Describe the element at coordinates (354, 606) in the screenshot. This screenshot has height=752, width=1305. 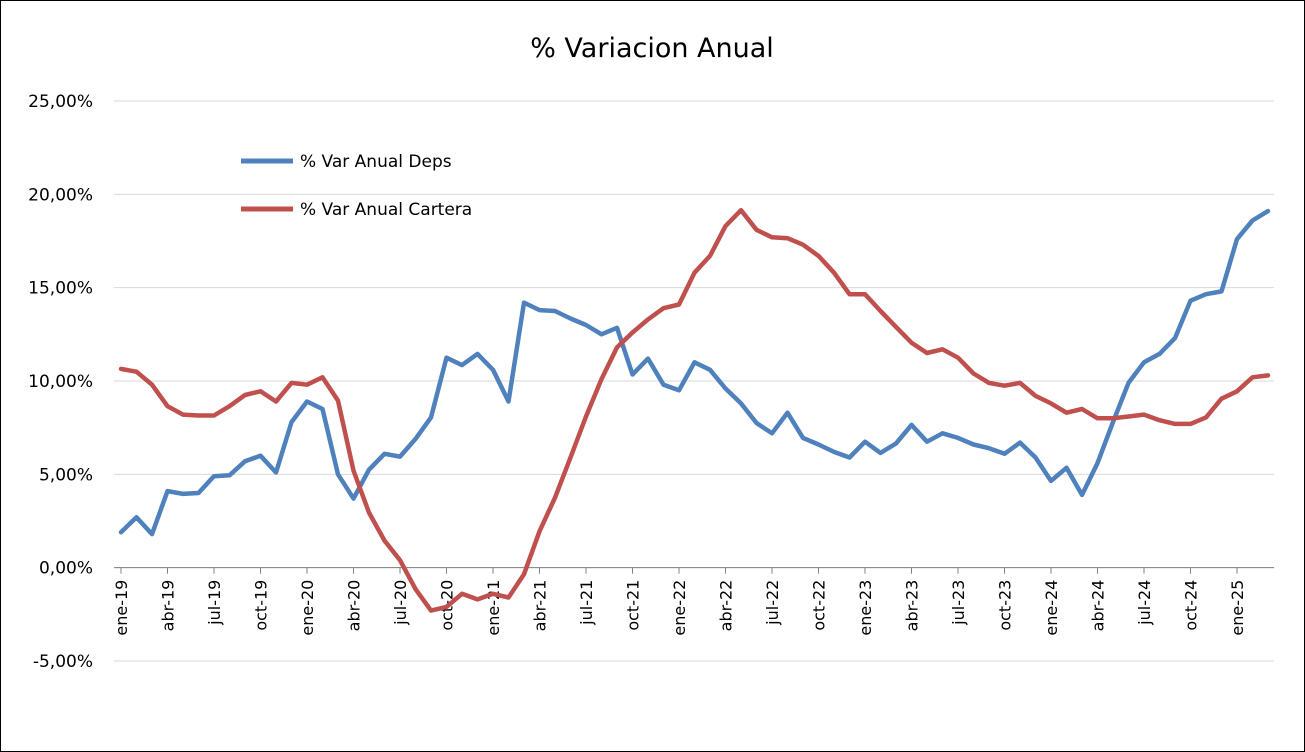
I see `x-tick-label: abr-20` at that location.